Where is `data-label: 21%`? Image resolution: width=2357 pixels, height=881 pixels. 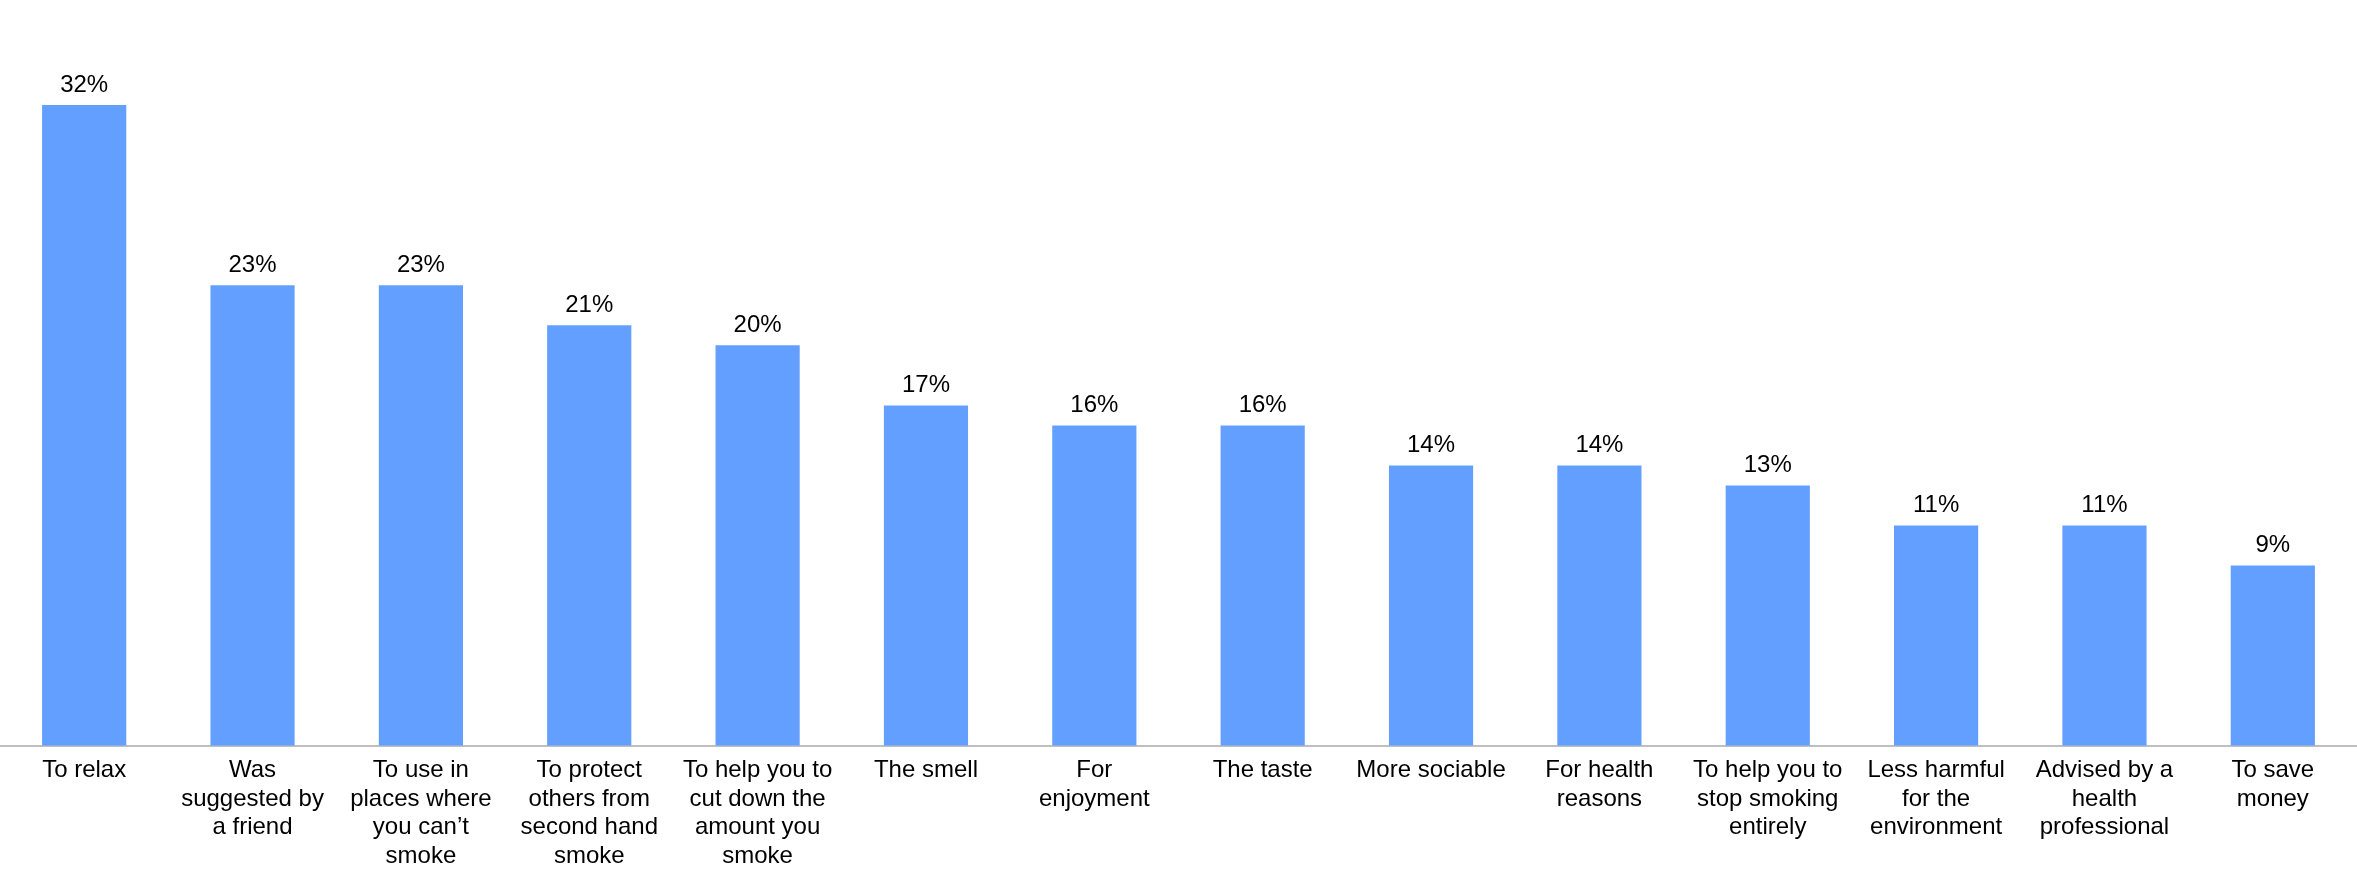 data-label: 21% is located at coordinates (589, 303).